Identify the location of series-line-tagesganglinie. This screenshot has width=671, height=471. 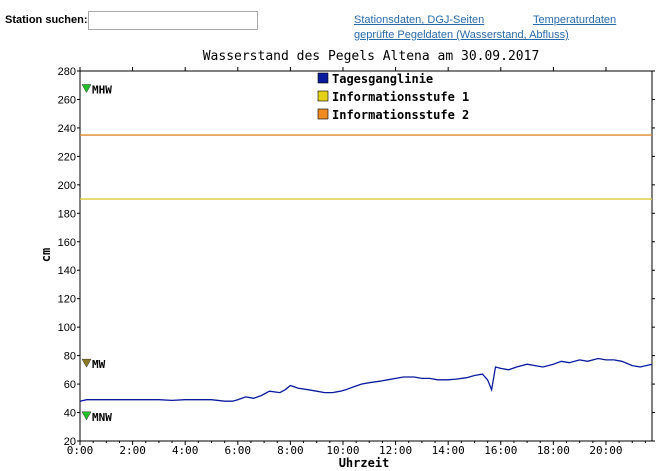
(366, 379).